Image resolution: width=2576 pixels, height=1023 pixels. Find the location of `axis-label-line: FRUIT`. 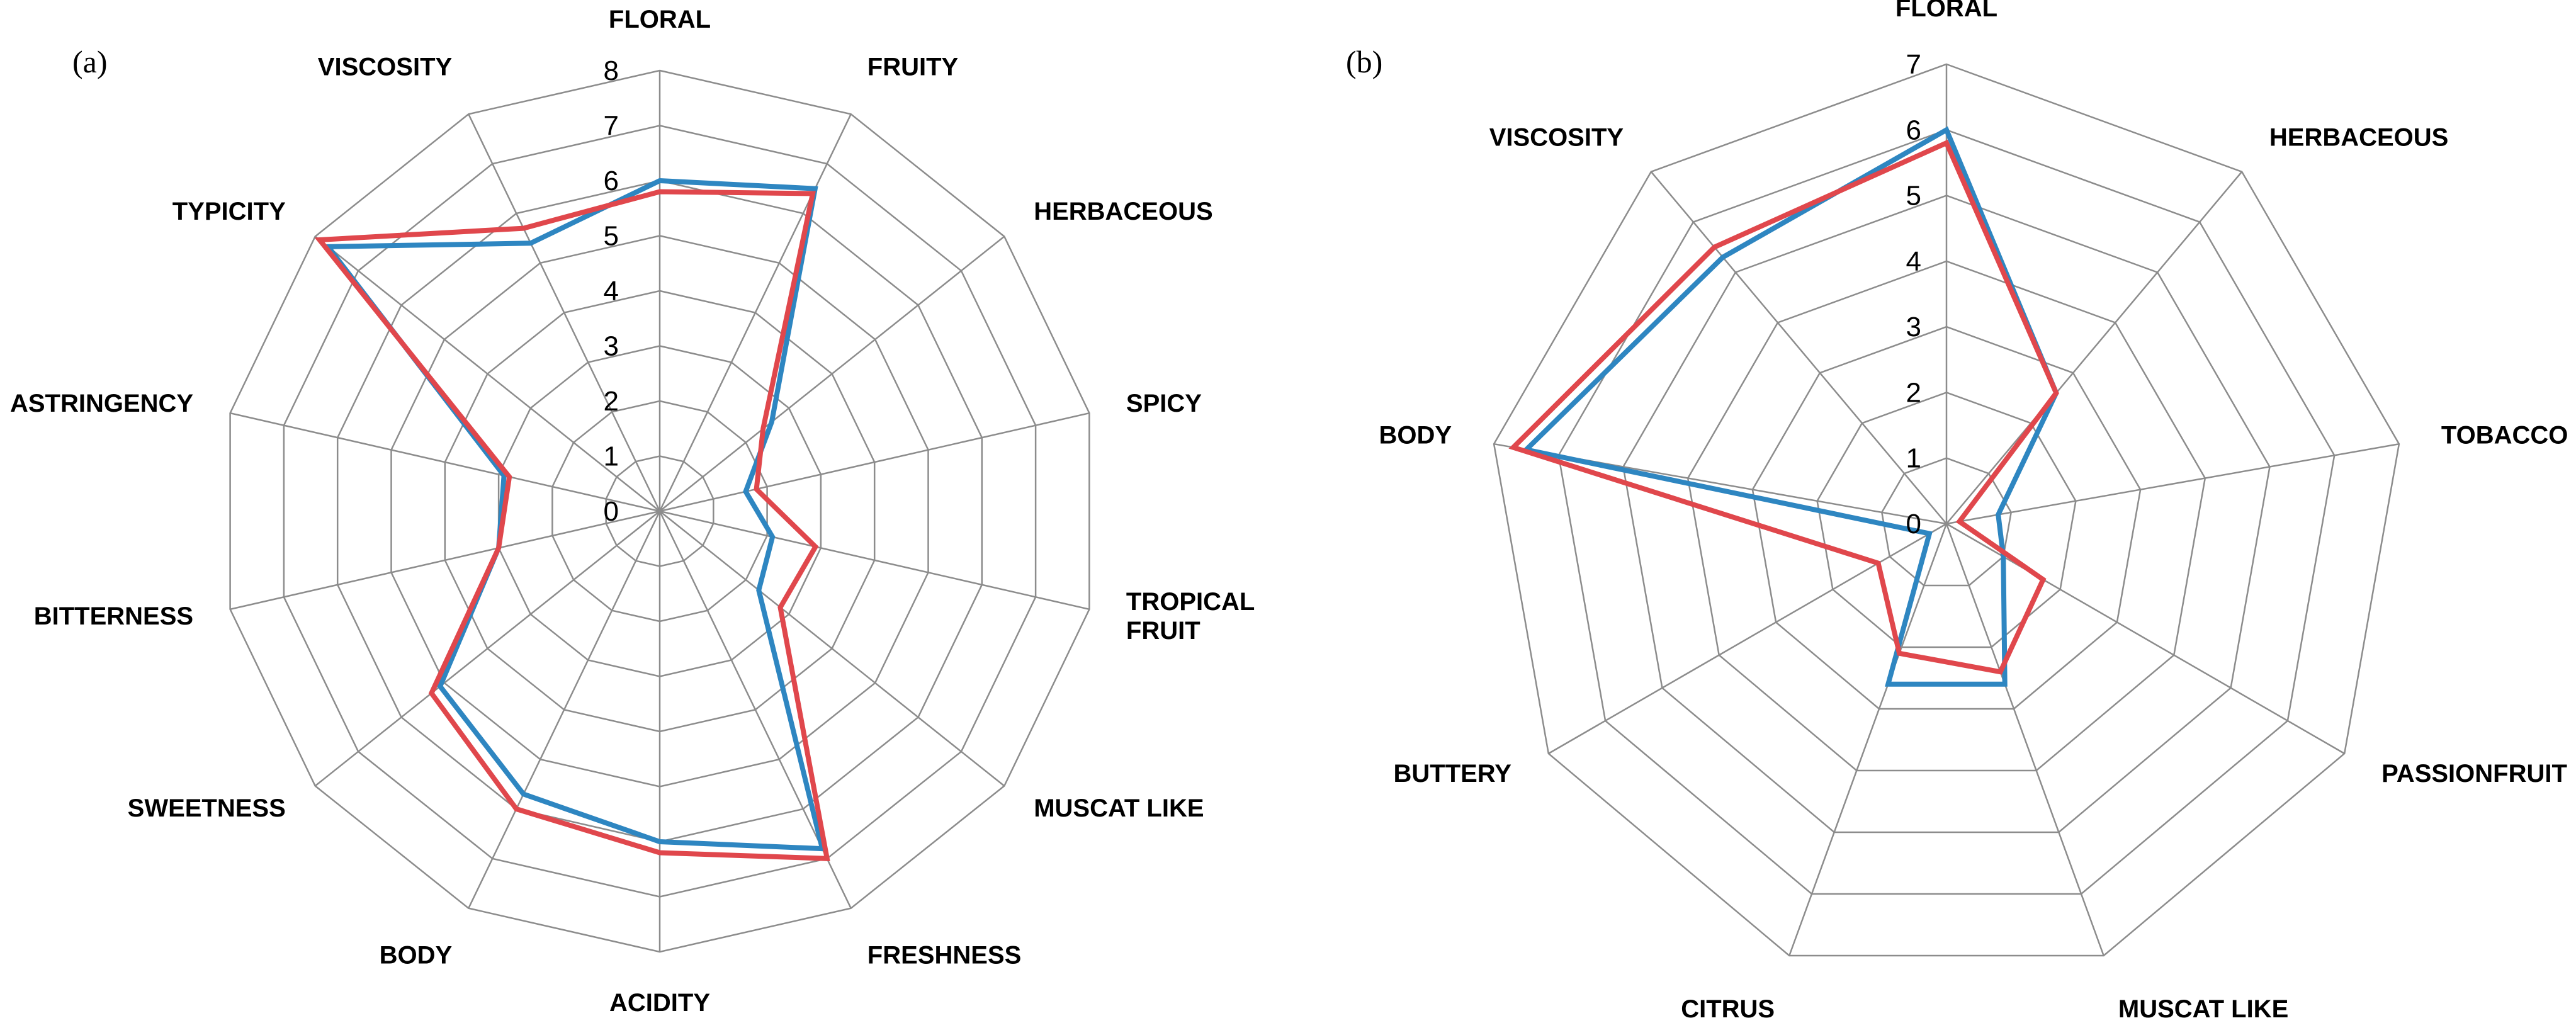

axis-label-line: FRUIT is located at coordinates (1163, 631).